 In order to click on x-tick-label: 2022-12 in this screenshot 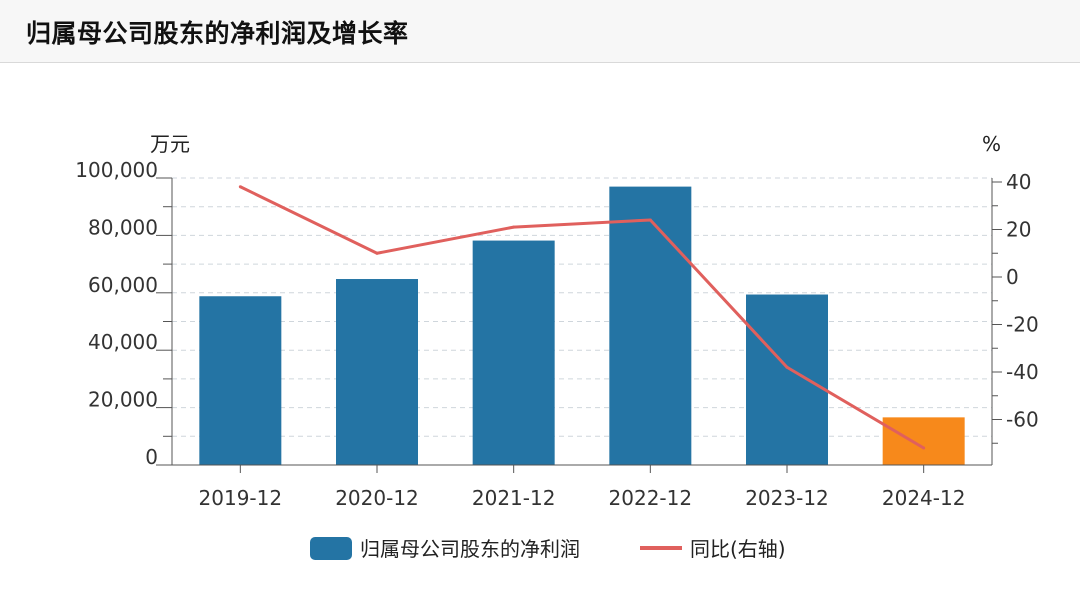, I will do `click(651, 498)`.